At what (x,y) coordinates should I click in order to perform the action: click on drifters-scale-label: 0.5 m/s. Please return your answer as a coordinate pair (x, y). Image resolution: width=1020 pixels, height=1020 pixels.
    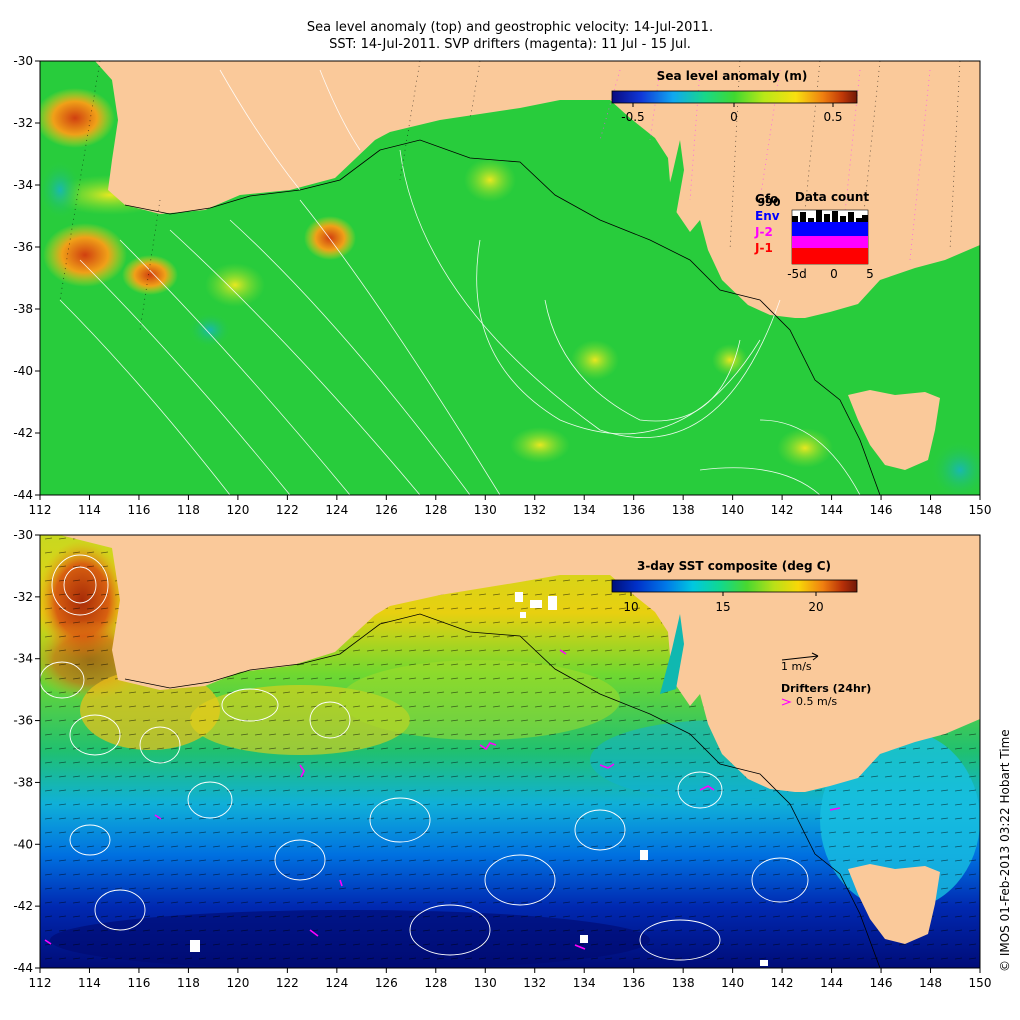
    Looking at the image, I should click on (816, 701).